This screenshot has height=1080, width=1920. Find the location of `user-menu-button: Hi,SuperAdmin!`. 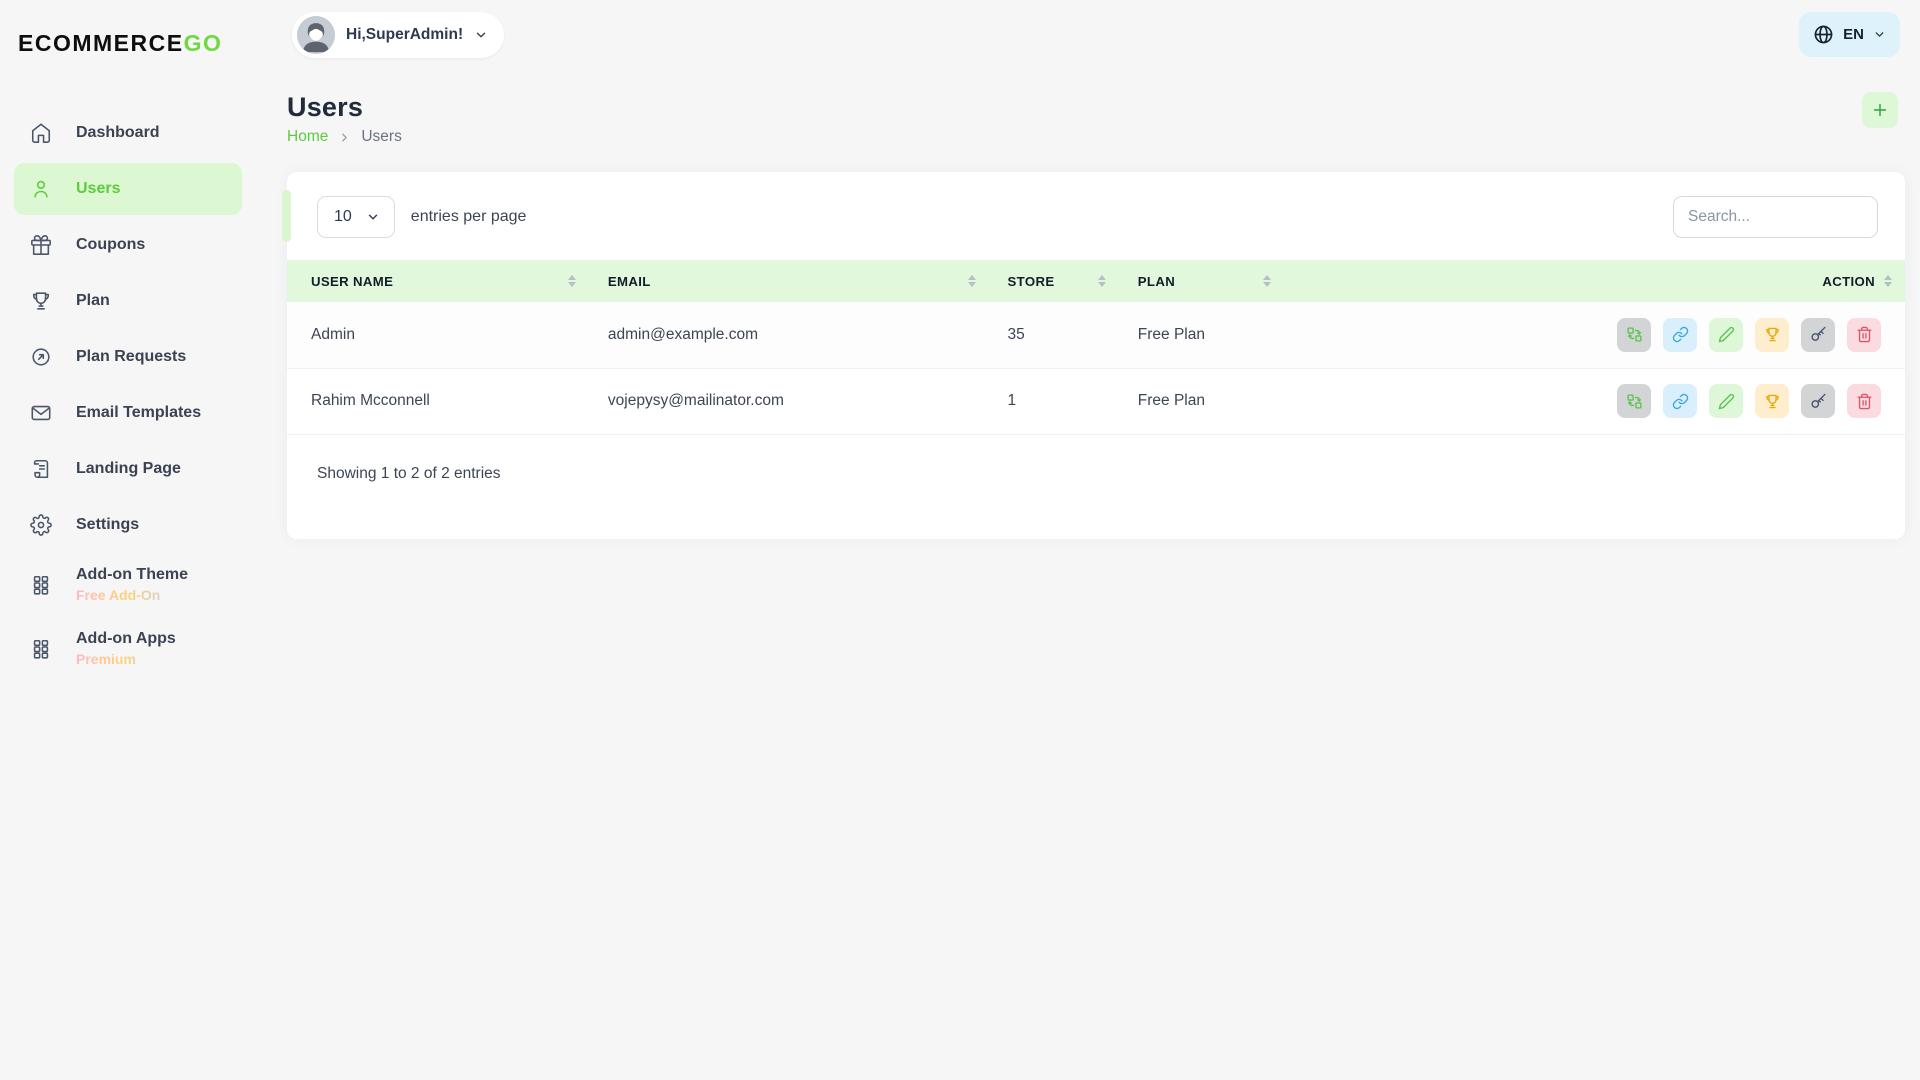

user-menu-button: Hi,SuperAdmin! is located at coordinates (398, 35).